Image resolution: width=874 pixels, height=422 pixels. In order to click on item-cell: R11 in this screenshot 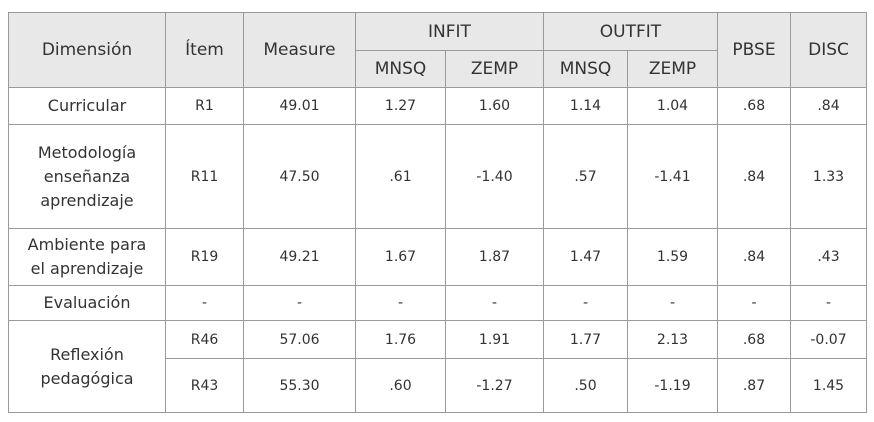, I will do `click(204, 176)`.